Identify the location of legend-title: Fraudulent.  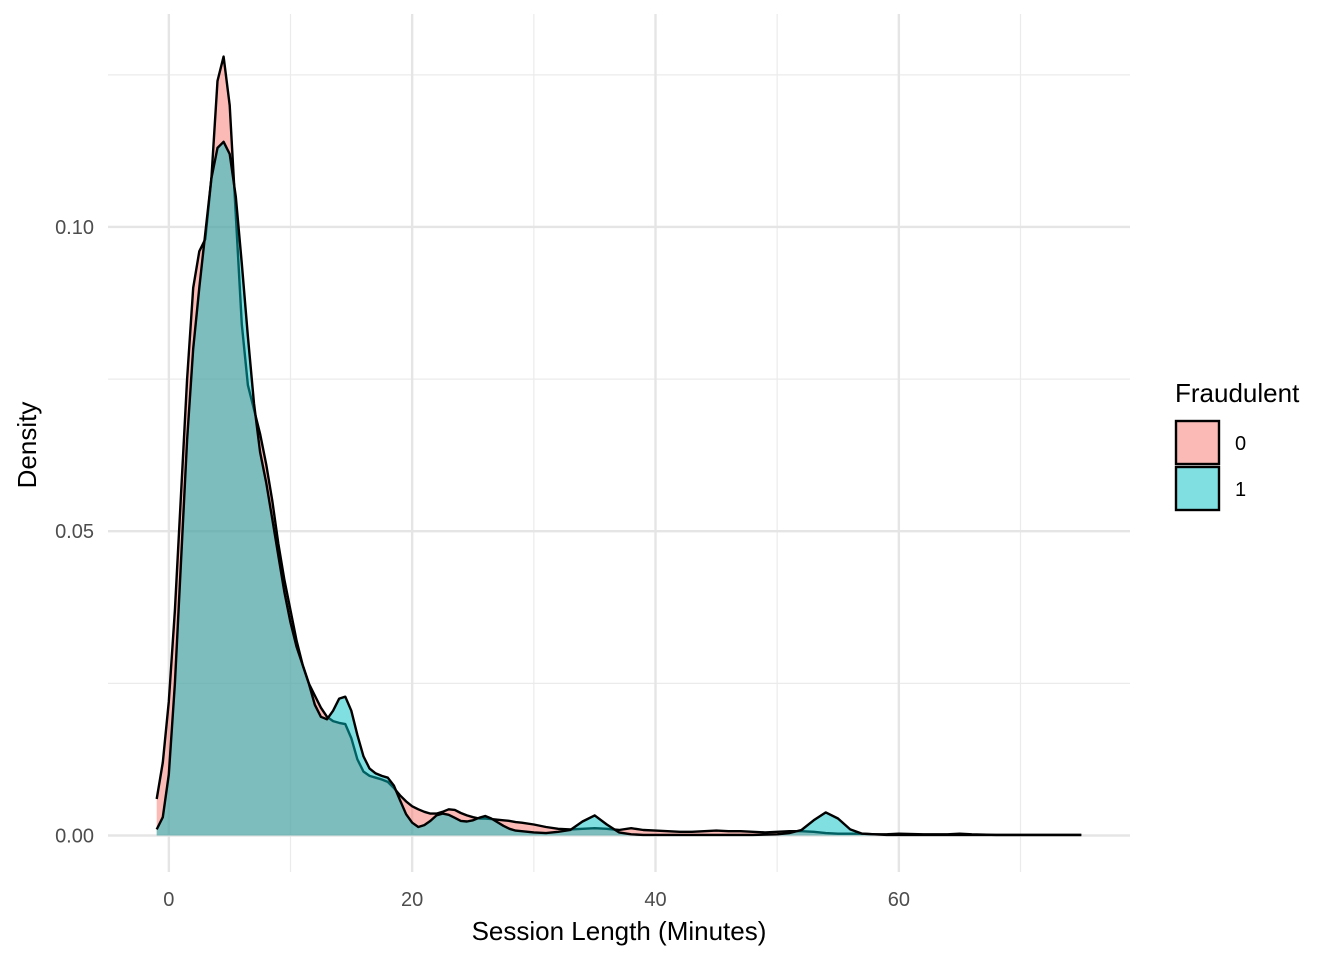
(1237, 393).